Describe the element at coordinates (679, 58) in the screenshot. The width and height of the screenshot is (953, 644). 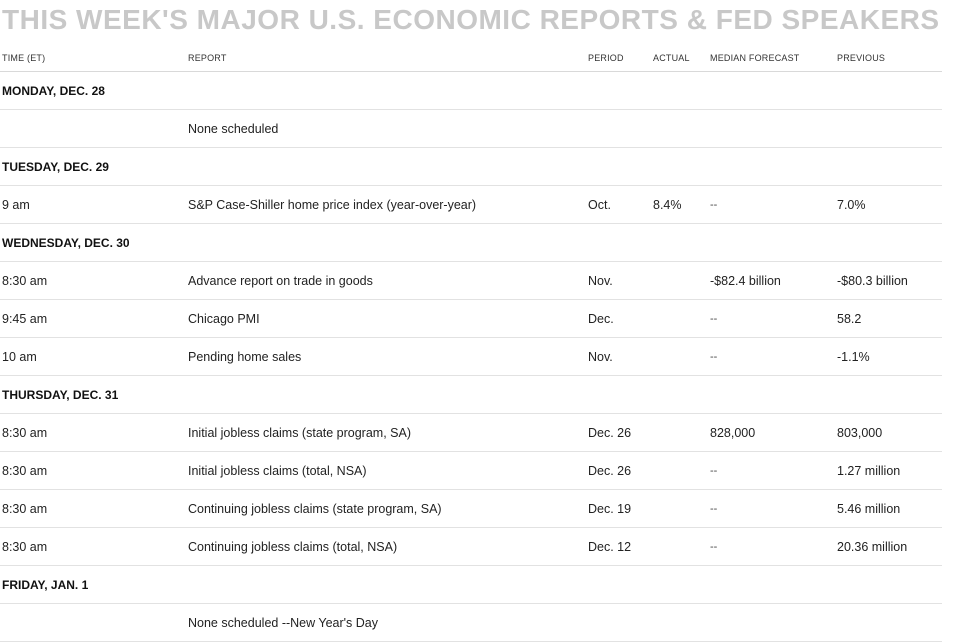
I see `column-header-actual: ACTUAL` at that location.